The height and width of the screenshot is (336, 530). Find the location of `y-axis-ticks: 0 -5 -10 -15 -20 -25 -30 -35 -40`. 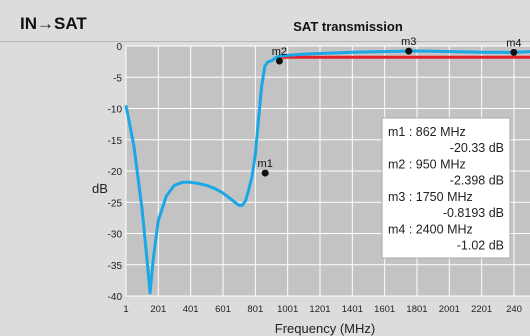

y-axis-ticks: 0 -5 -10 -15 -20 -25 -30 -35 -40 is located at coordinates (115, 172).